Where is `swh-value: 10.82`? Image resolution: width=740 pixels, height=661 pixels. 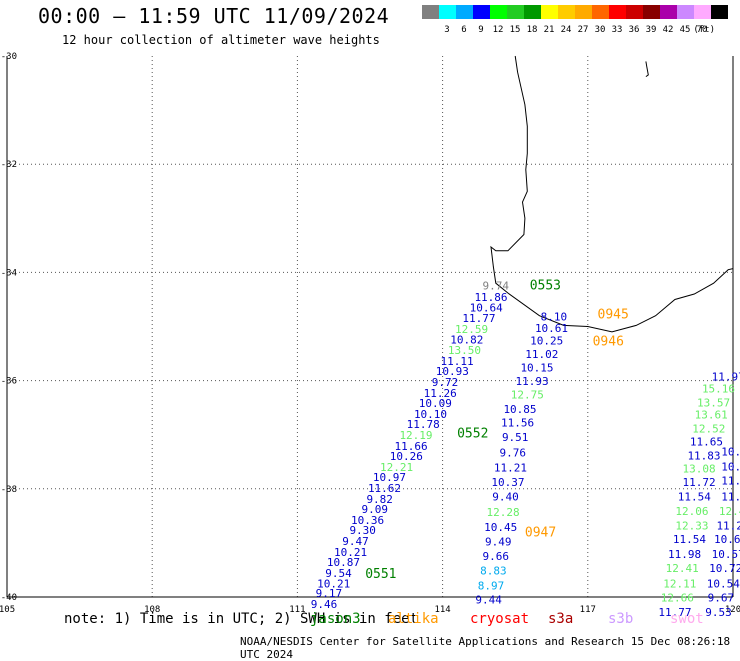
swh-value: 10.82 is located at coordinates (466, 339).